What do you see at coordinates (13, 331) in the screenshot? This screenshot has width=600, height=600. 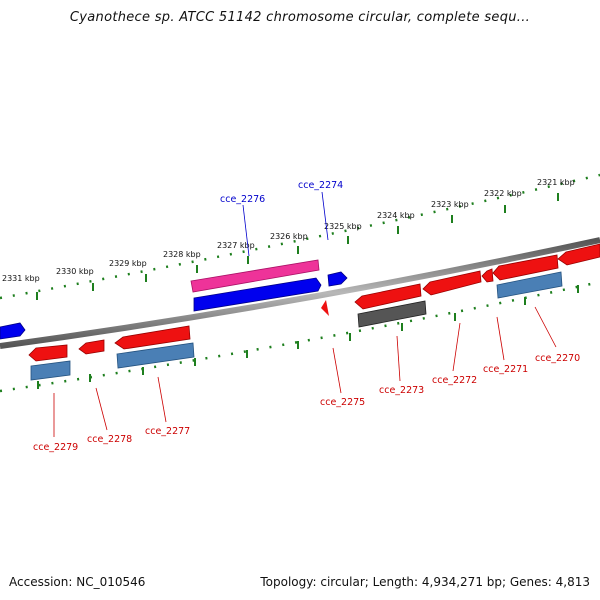 I see `gene-arrow-left` at bounding box center [13, 331].